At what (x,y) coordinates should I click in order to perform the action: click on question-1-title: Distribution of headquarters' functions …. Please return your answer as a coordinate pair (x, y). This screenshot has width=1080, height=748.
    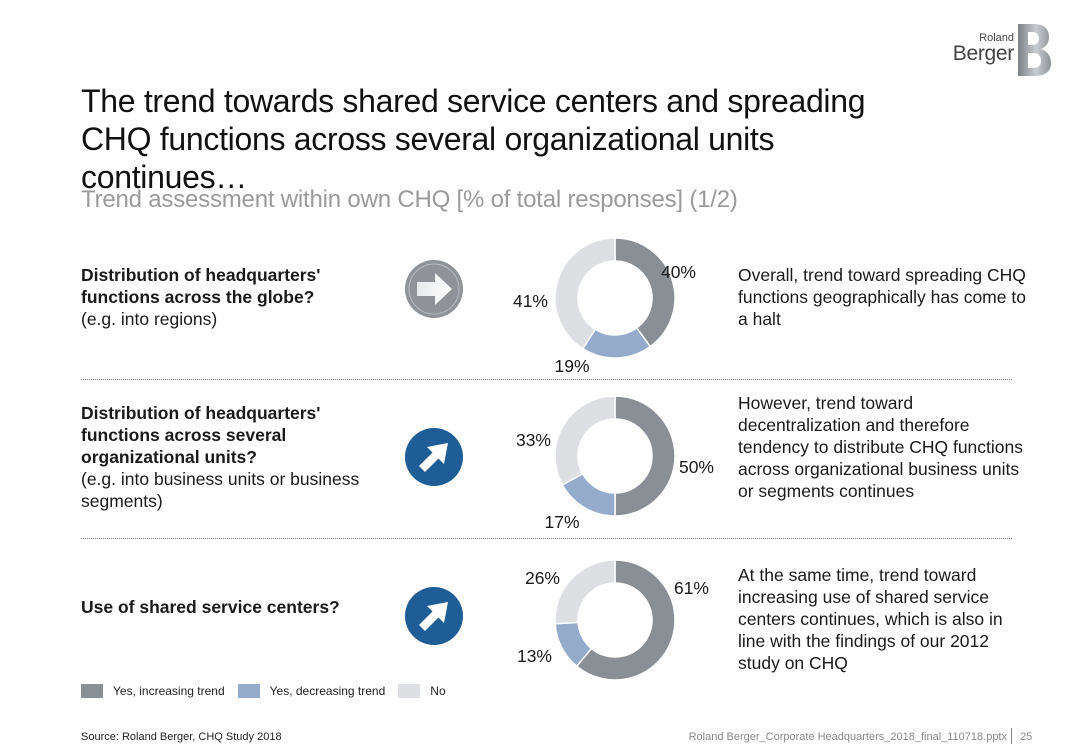
    Looking at the image, I should click on (201, 286).